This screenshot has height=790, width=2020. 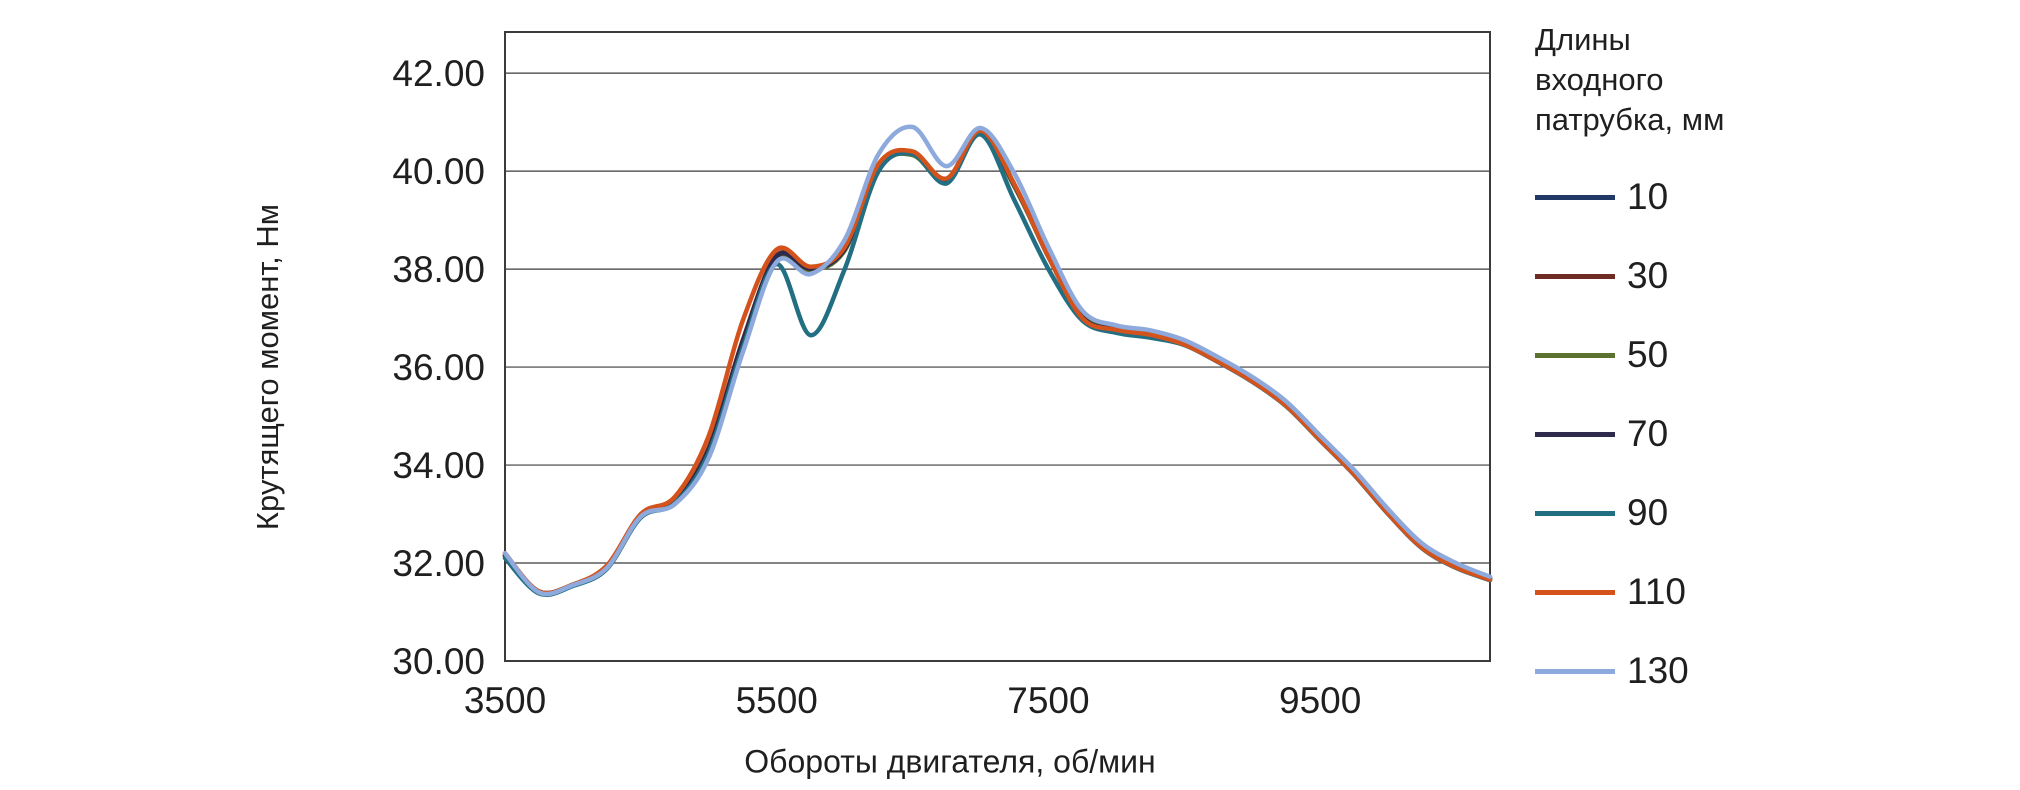 What do you see at coordinates (1320, 700) in the screenshot?
I see `x-tick-label: 9500` at bounding box center [1320, 700].